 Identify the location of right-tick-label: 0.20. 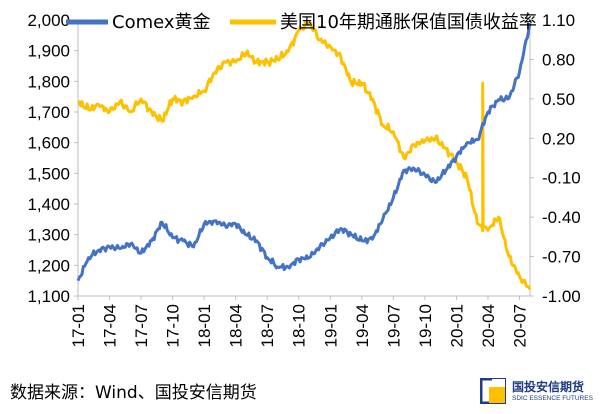
(558, 138).